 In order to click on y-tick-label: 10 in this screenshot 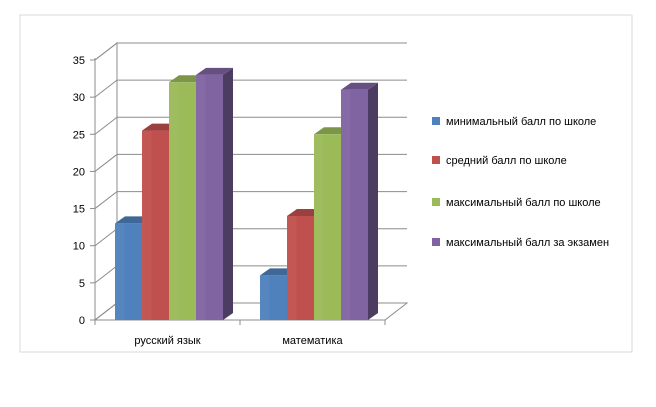, I will do `click(79, 247)`.